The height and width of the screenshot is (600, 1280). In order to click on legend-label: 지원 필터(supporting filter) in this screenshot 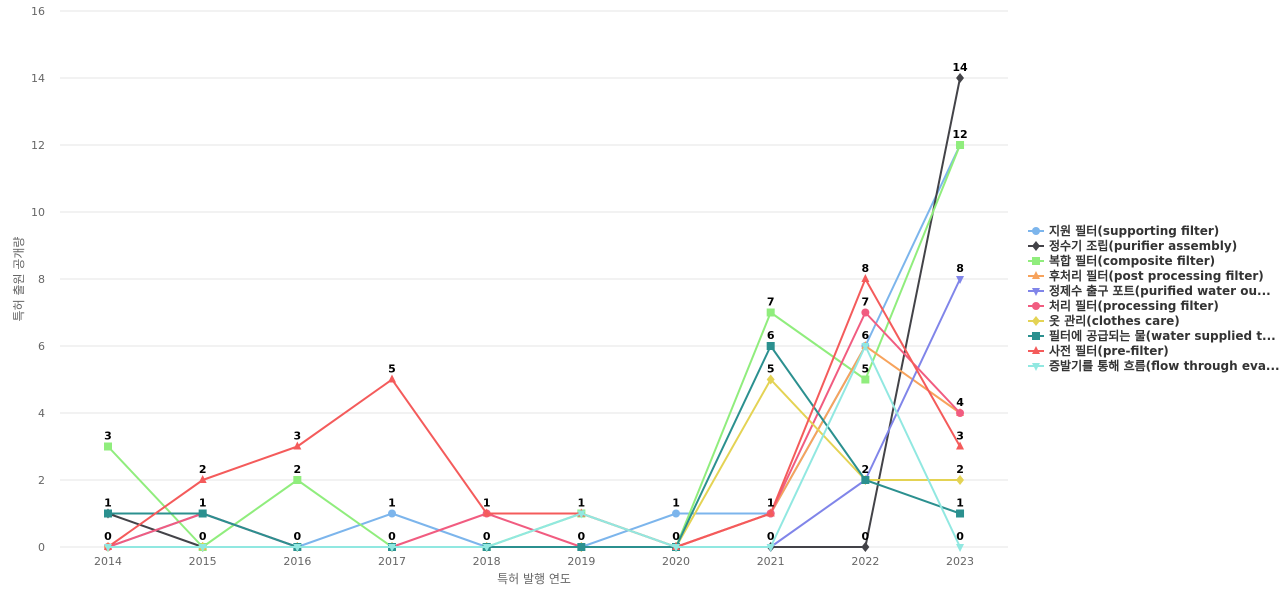, I will do `click(1134, 230)`.